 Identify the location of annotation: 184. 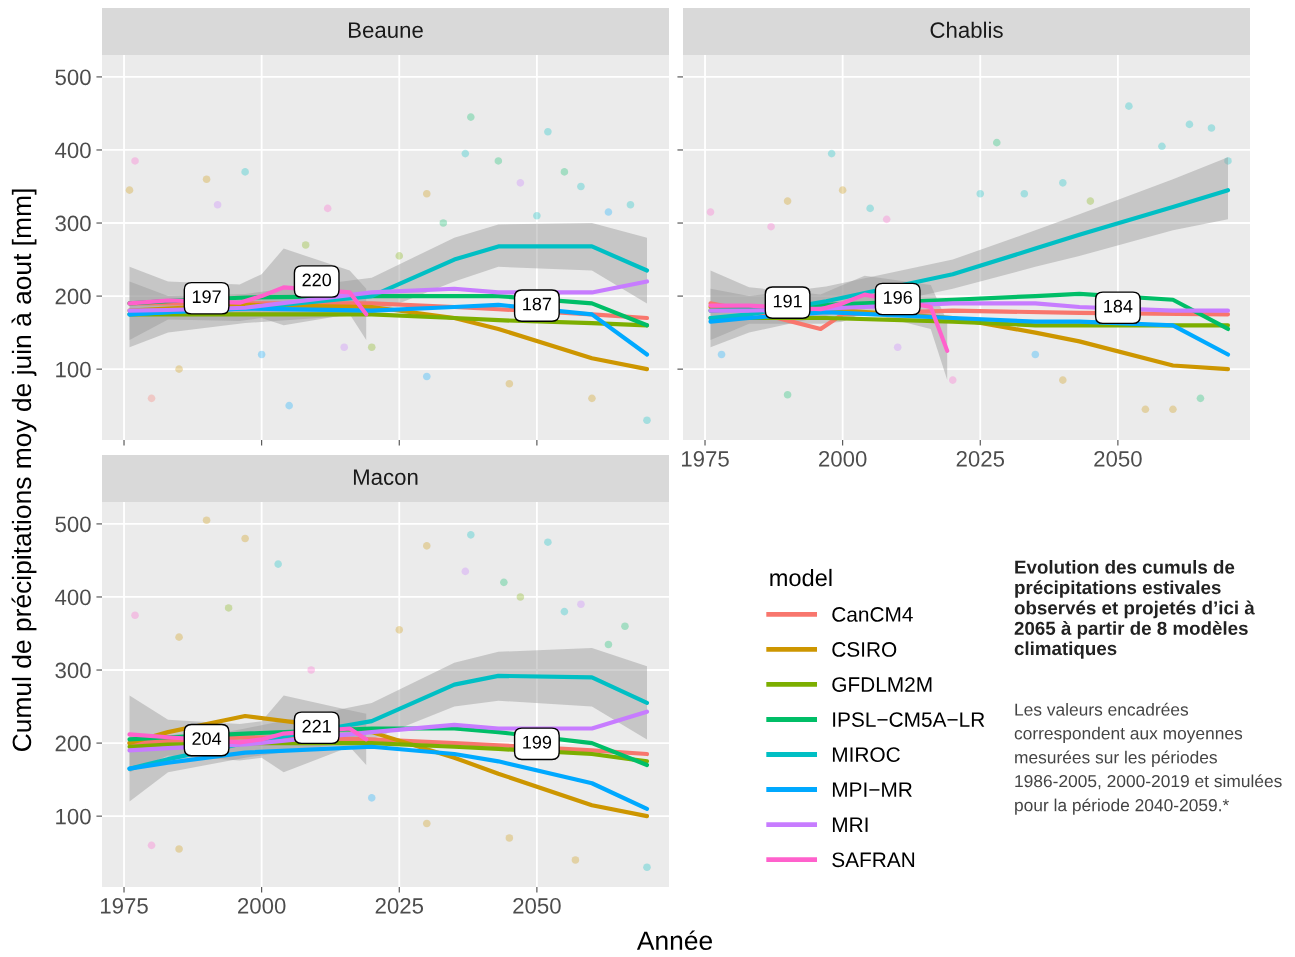
(1118, 306).